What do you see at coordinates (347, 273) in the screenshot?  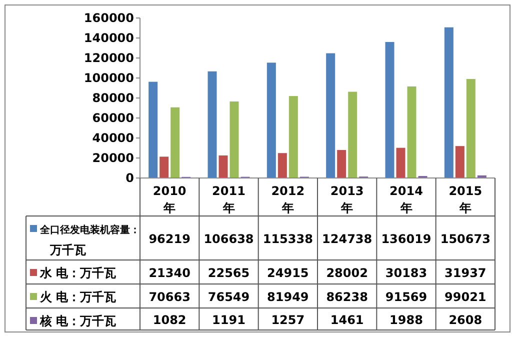 I see `data-label: 28002` at bounding box center [347, 273].